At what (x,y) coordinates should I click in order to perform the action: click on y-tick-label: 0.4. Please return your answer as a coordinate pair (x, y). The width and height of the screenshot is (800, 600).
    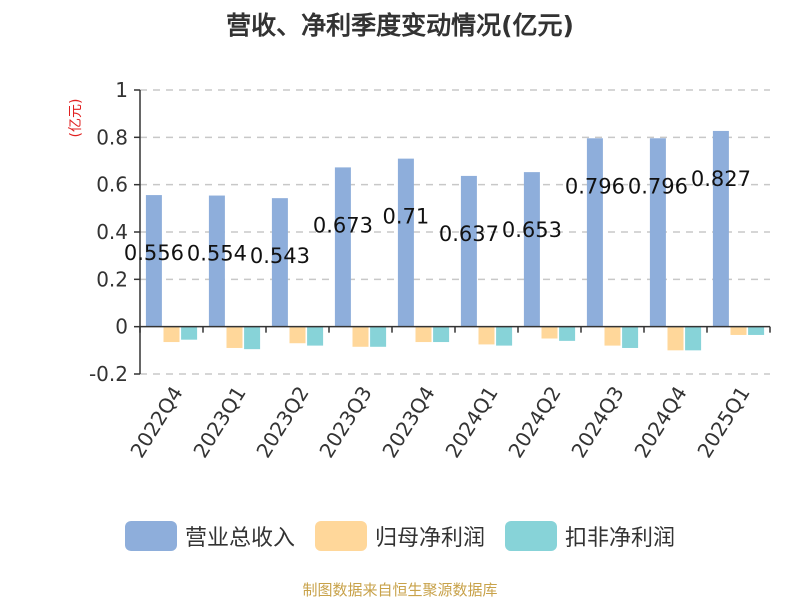
    Looking at the image, I should click on (112, 232).